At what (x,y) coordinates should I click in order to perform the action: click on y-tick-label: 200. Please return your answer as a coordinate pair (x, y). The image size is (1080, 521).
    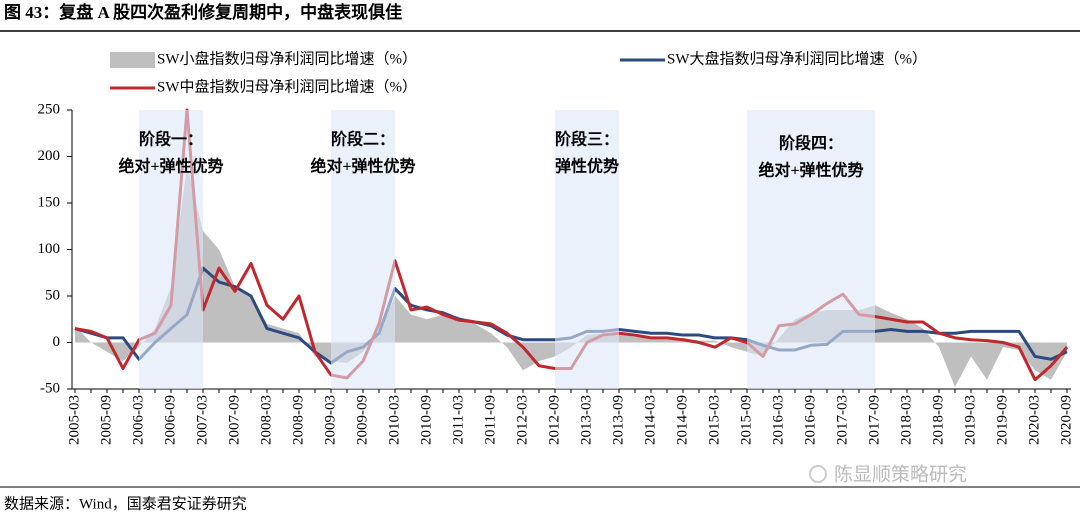
    Looking at the image, I should click on (49, 156).